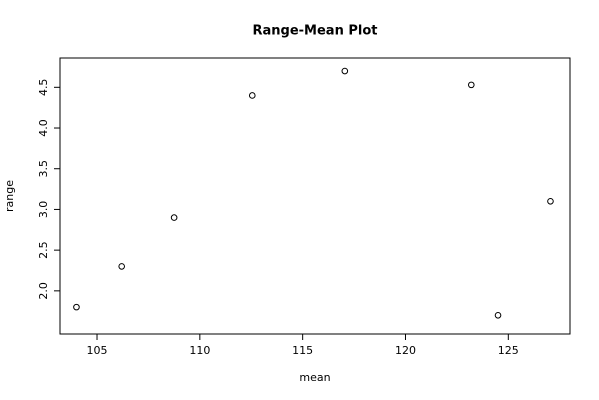 The width and height of the screenshot is (599, 400). Describe the element at coordinates (43, 291) in the screenshot. I see `y-tick-label: 2.0` at that location.